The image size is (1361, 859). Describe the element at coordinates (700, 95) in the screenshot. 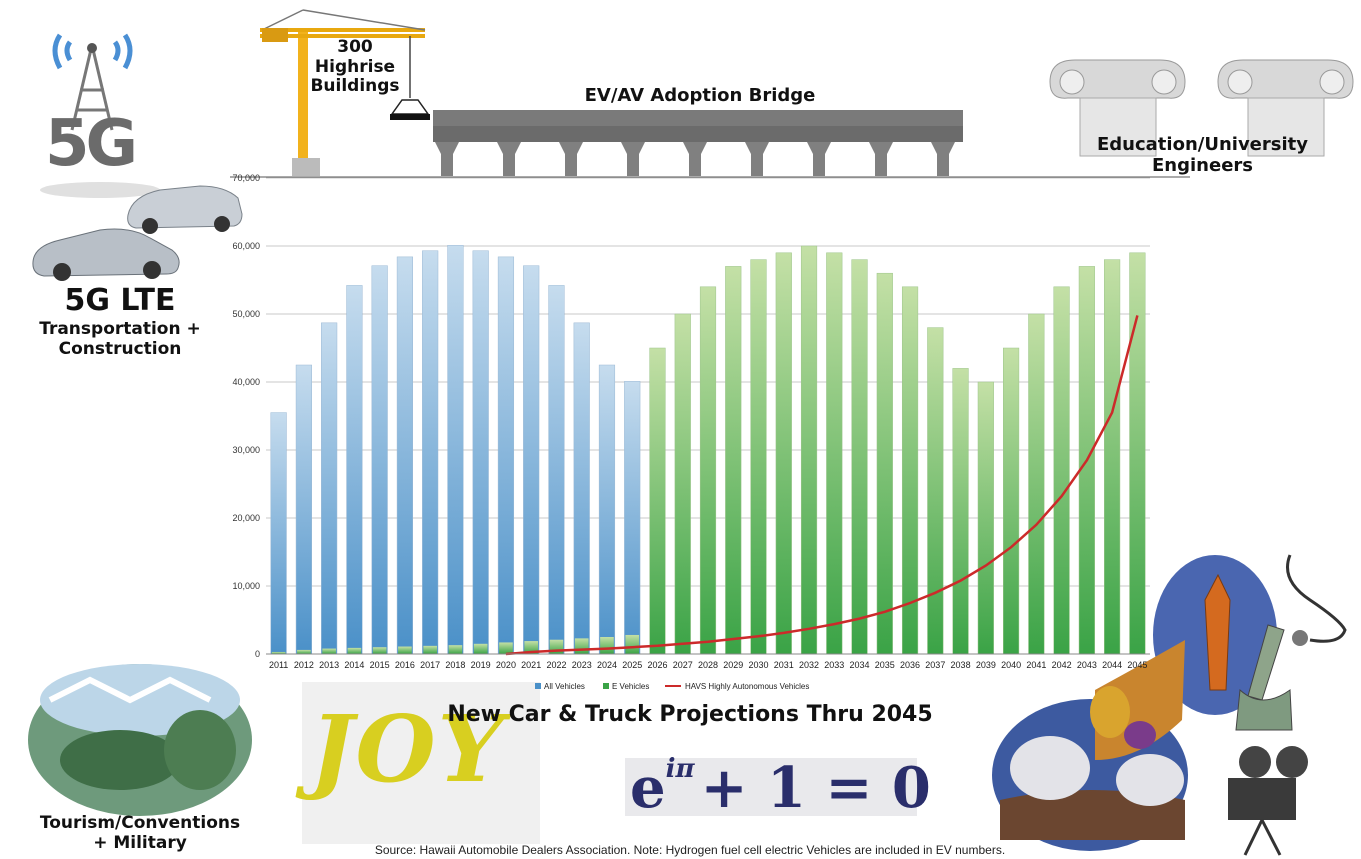

I see `bridge-label: EV/AV Adoption Bridge` at that location.